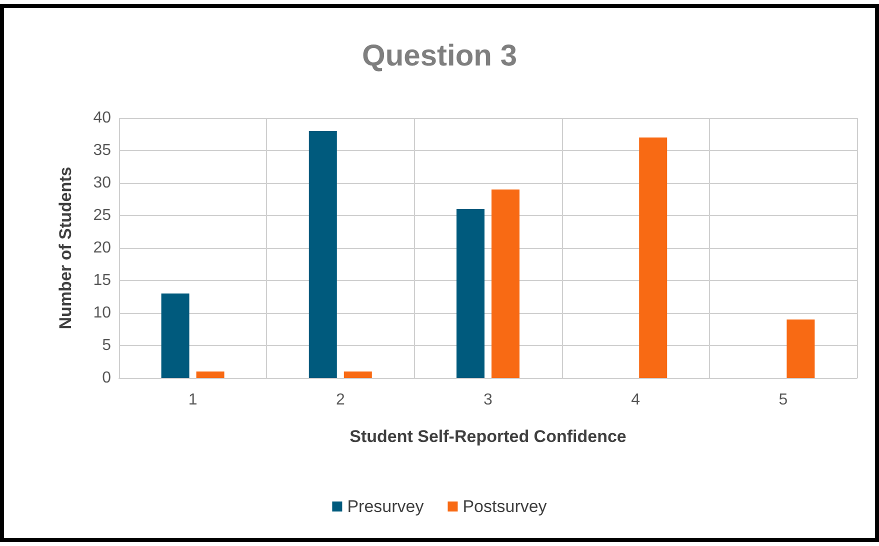 The image size is (879, 546). What do you see at coordinates (102, 183) in the screenshot?
I see `y-tick-label: 30` at bounding box center [102, 183].